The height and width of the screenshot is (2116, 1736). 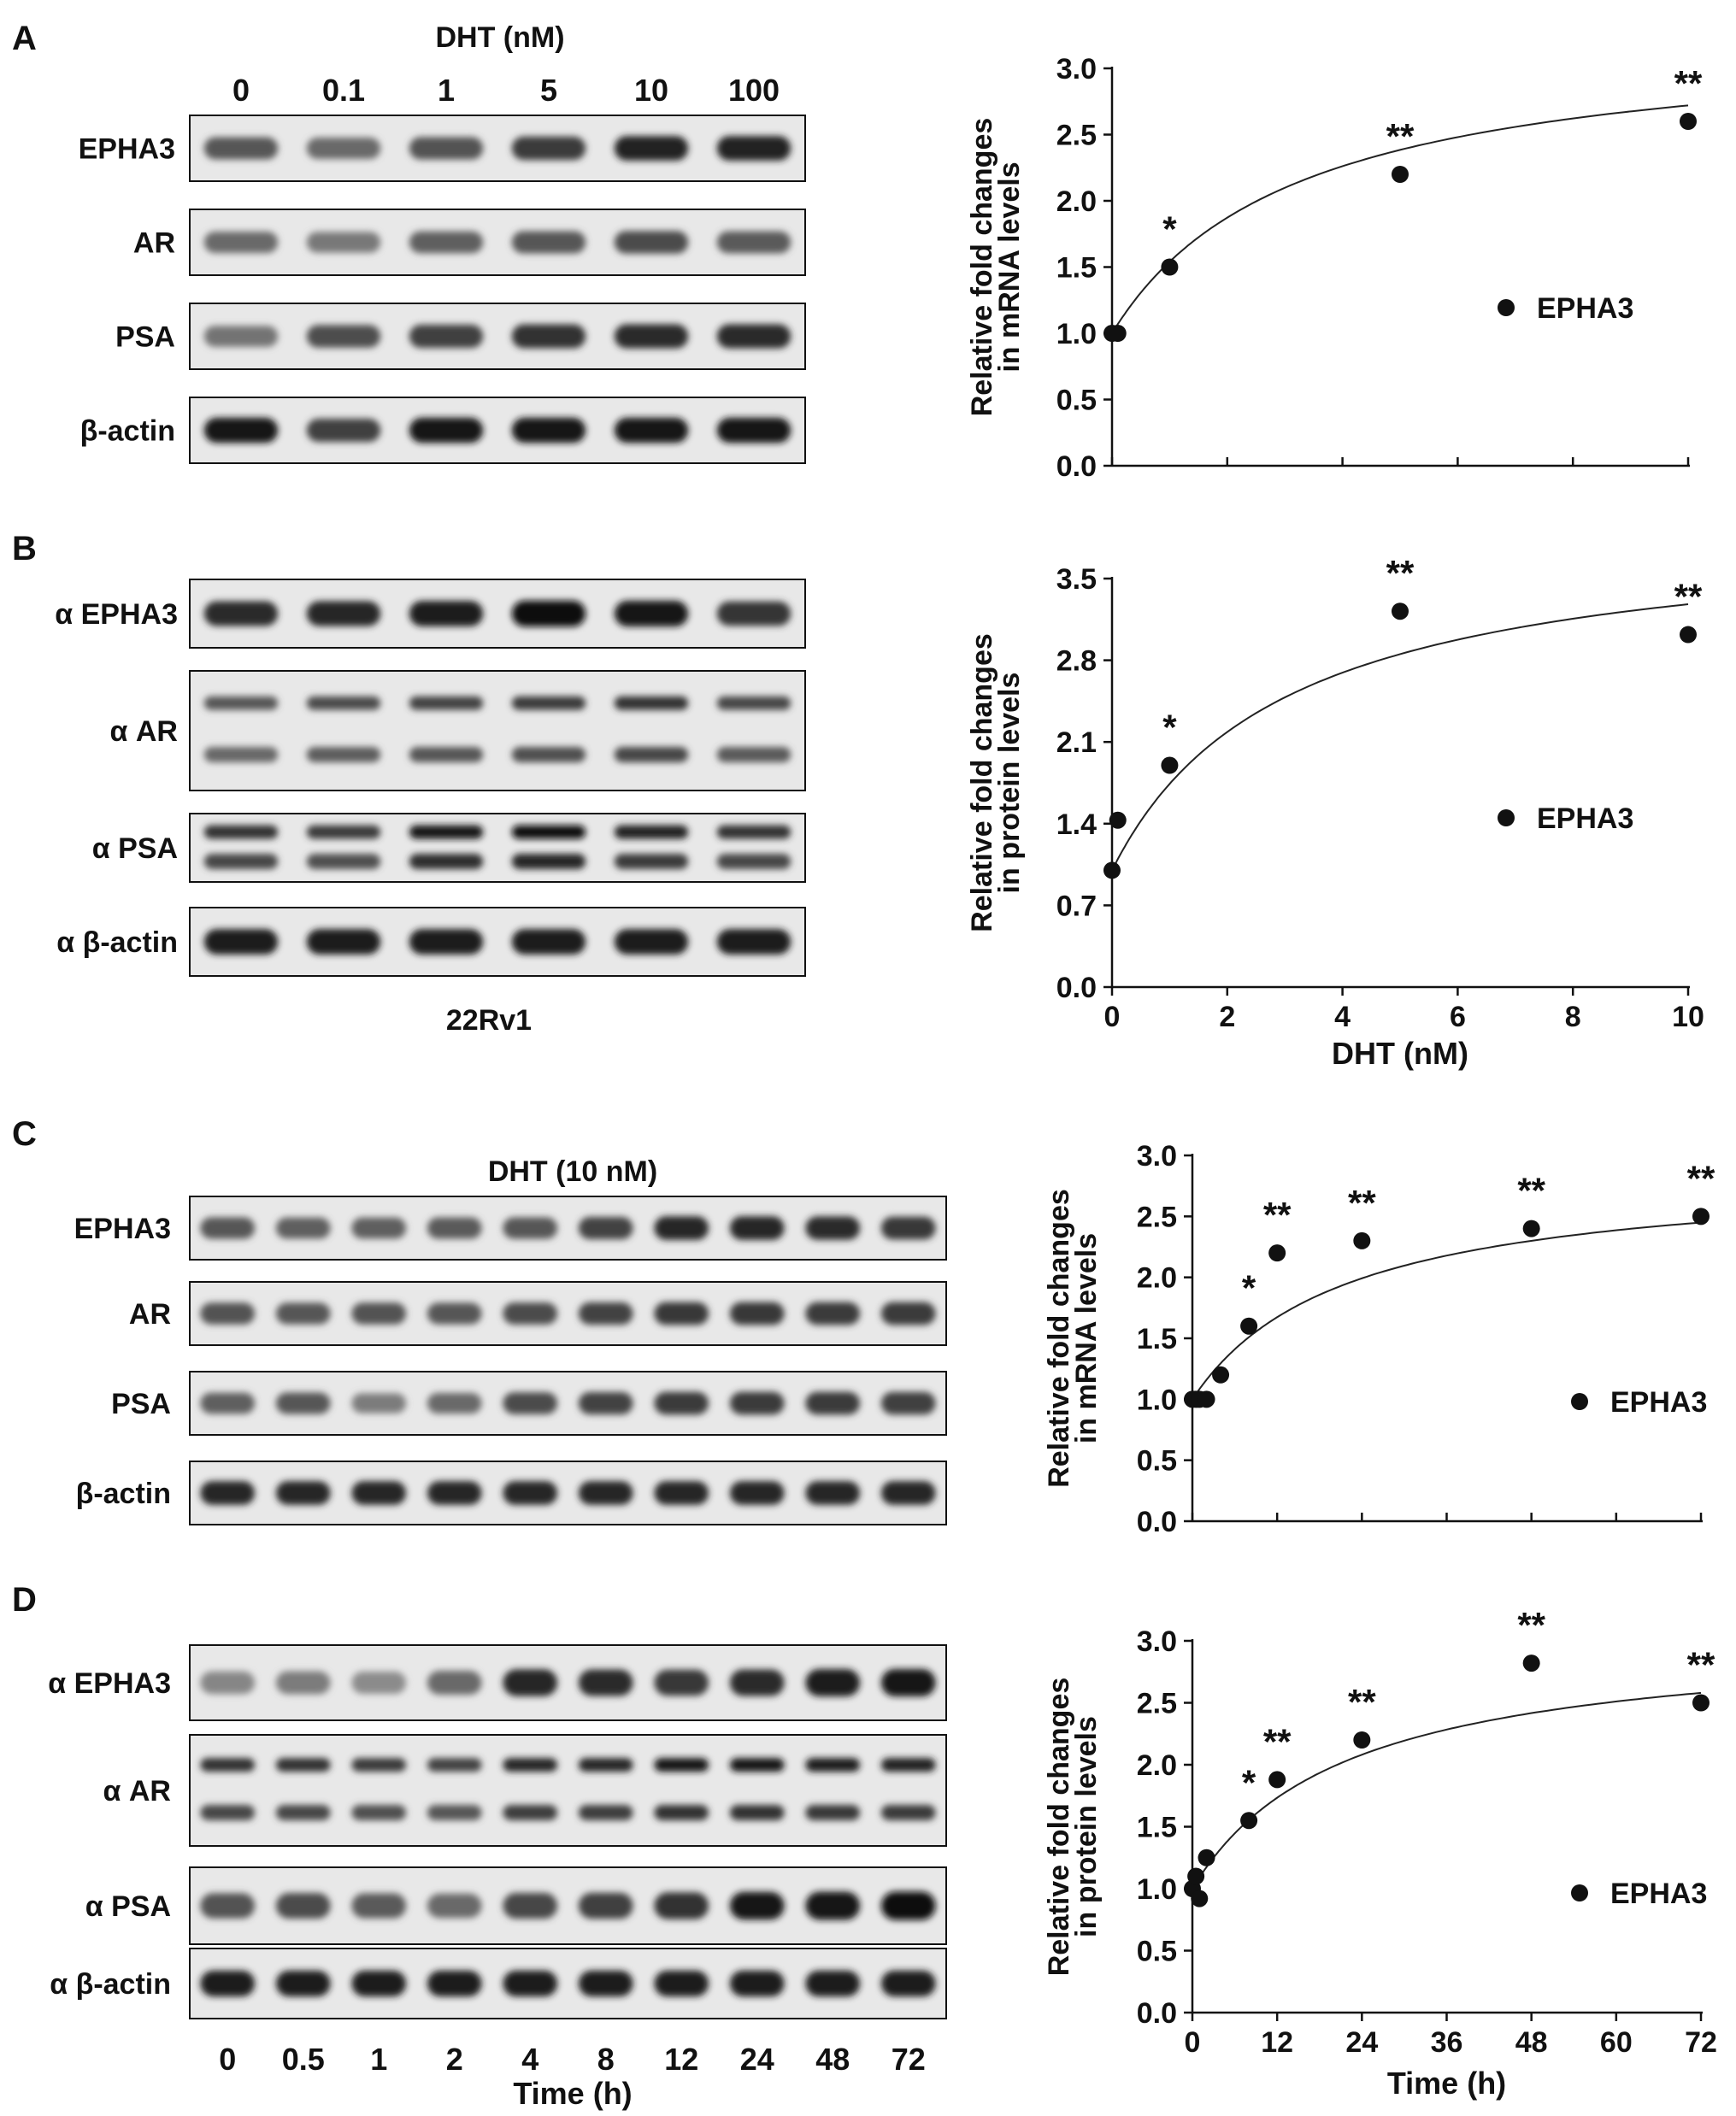 What do you see at coordinates (1076, 743) in the screenshot?
I see `y-tick-label: 2.1` at bounding box center [1076, 743].